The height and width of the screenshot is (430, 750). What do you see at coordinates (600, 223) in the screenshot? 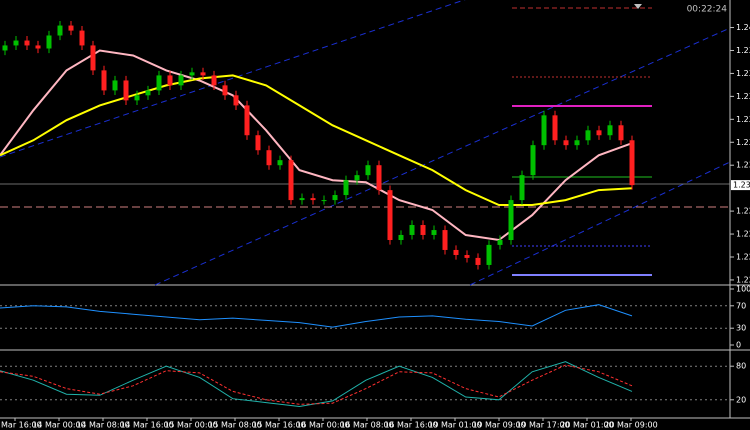
I see `channel-line` at bounding box center [600, 223].